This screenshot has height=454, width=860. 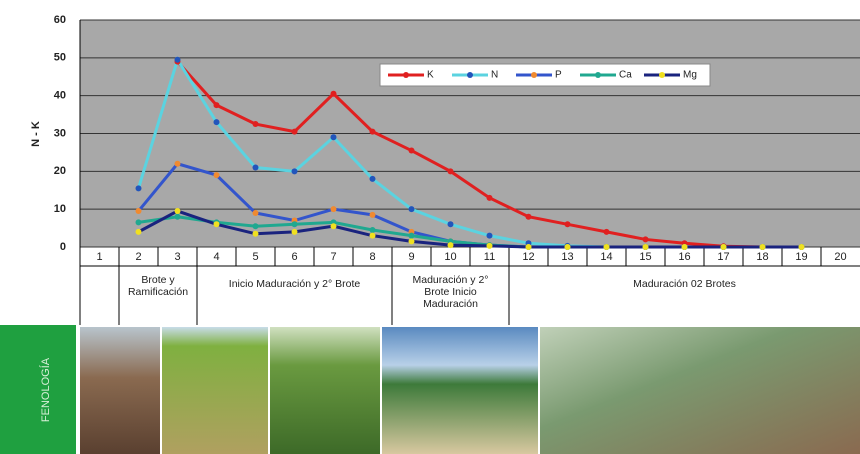 What do you see at coordinates (762, 257) in the screenshot?
I see `x-tick-label: 18` at bounding box center [762, 257].